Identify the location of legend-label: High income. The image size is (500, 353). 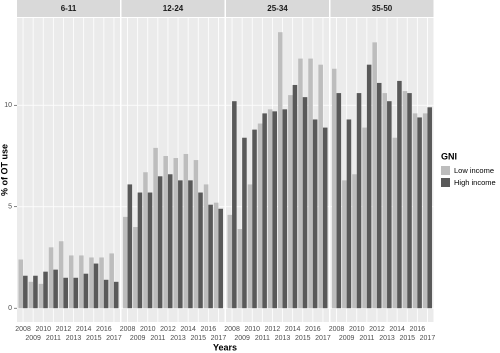
(475, 182).